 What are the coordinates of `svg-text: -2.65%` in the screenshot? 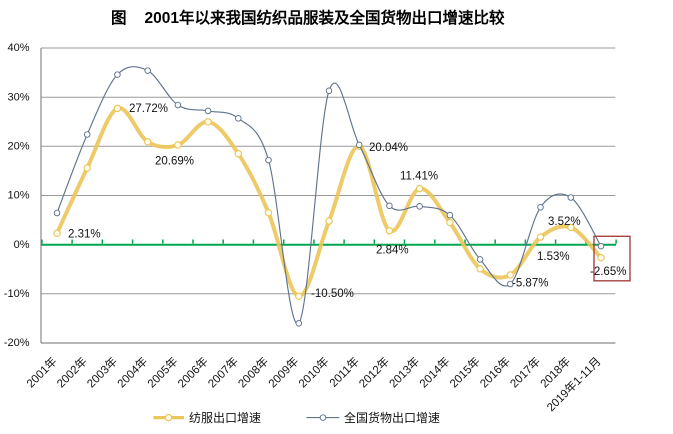 It's located at (608, 272).